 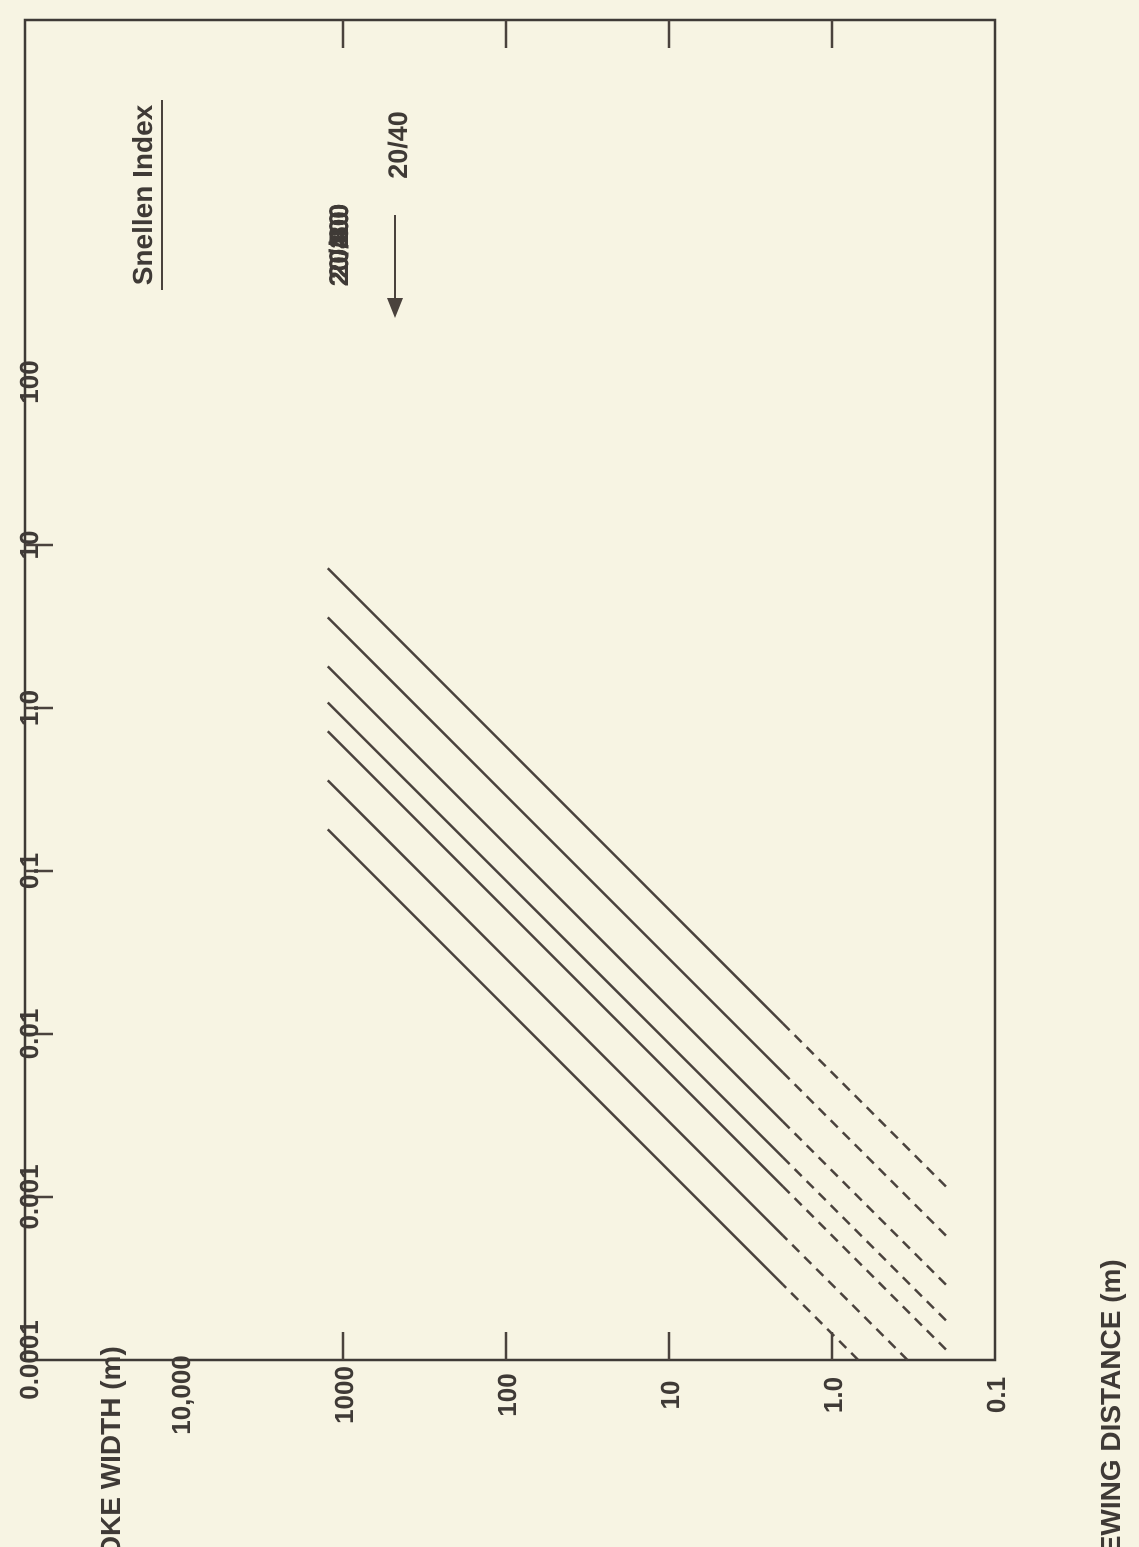 What do you see at coordinates (1110, 1403) in the screenshot?
I see `x-axis-title: VIEWING DISTANCE (m)` at bounding box center [1110, 1403].